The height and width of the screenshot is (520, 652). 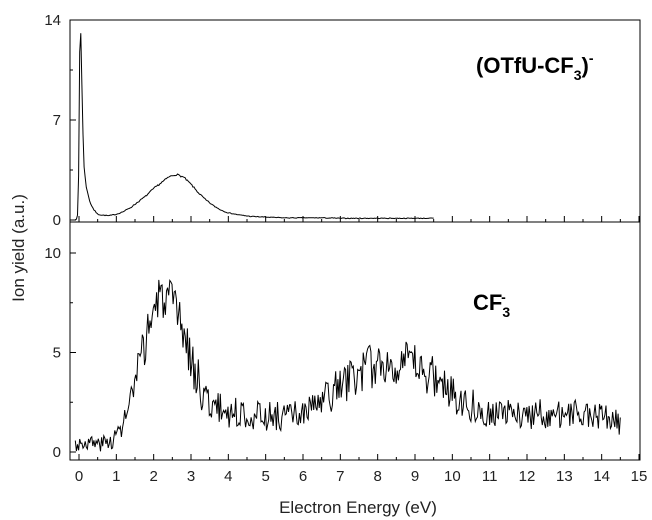 What do you see at coordinates (57, 220) in the screenshot?
I see `top-y-tick-label: 0` at bounding box center [57, 220].